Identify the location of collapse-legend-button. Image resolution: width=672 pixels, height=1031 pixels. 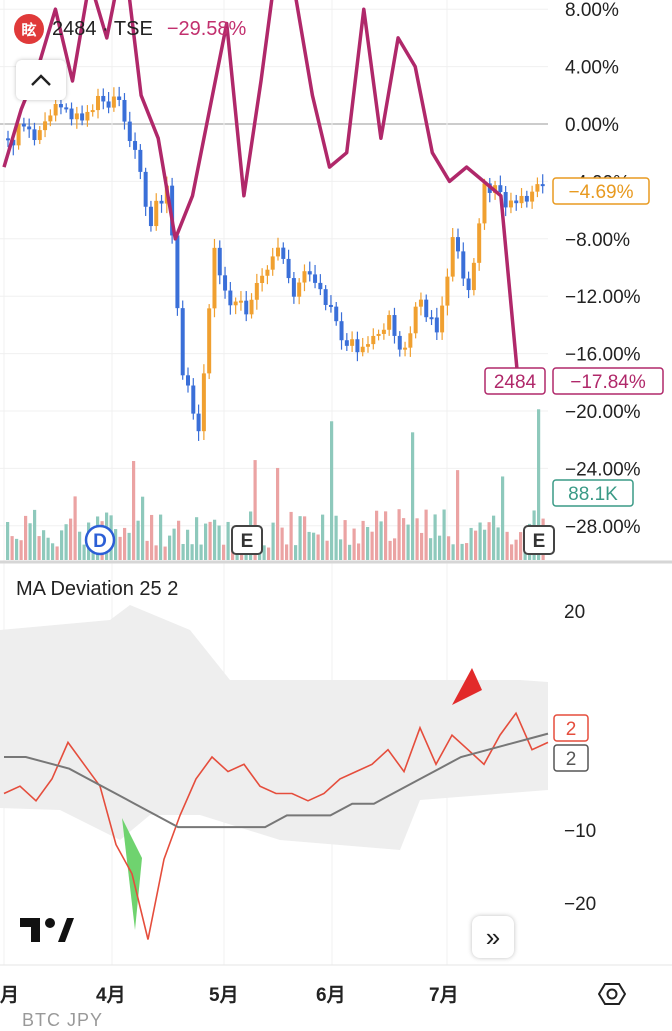
(41, 80).